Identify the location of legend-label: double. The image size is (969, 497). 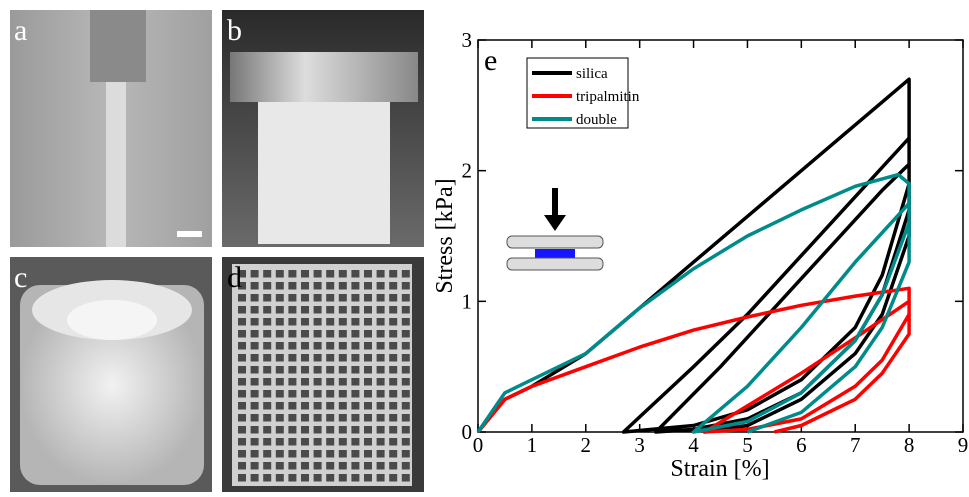
(596, 120).